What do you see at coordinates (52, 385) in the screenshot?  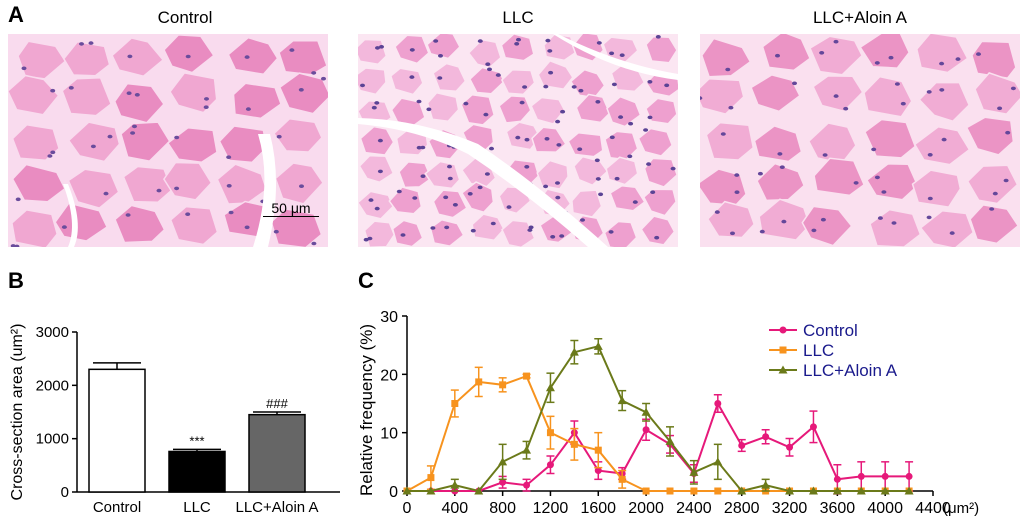 I see `y-tick-label: 2000` at bounding box center [52, 385].